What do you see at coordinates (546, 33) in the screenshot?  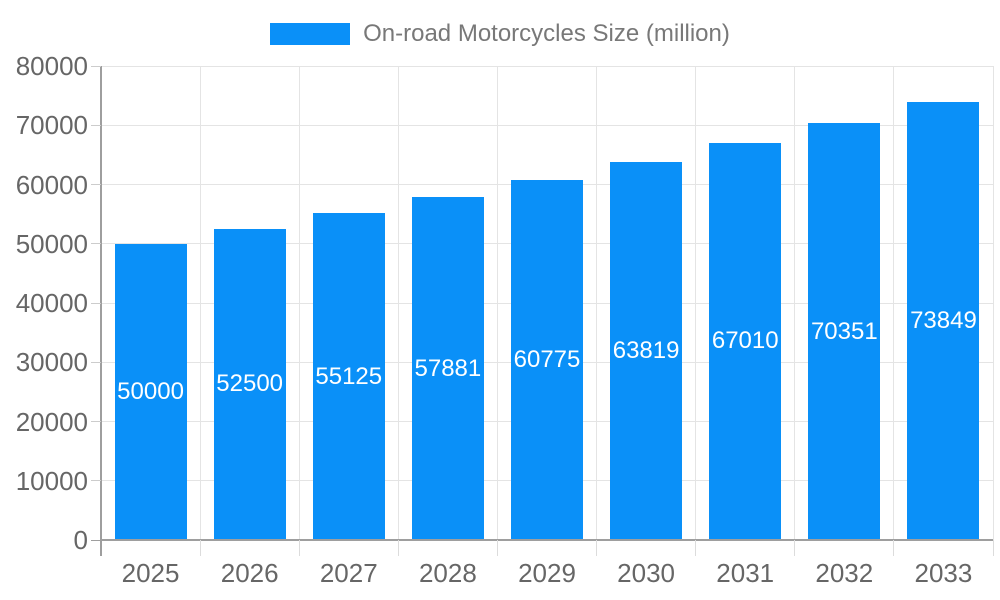 I see `legend-label: On-road Motorcycles Size (million)` at bounding box center [546, 33].